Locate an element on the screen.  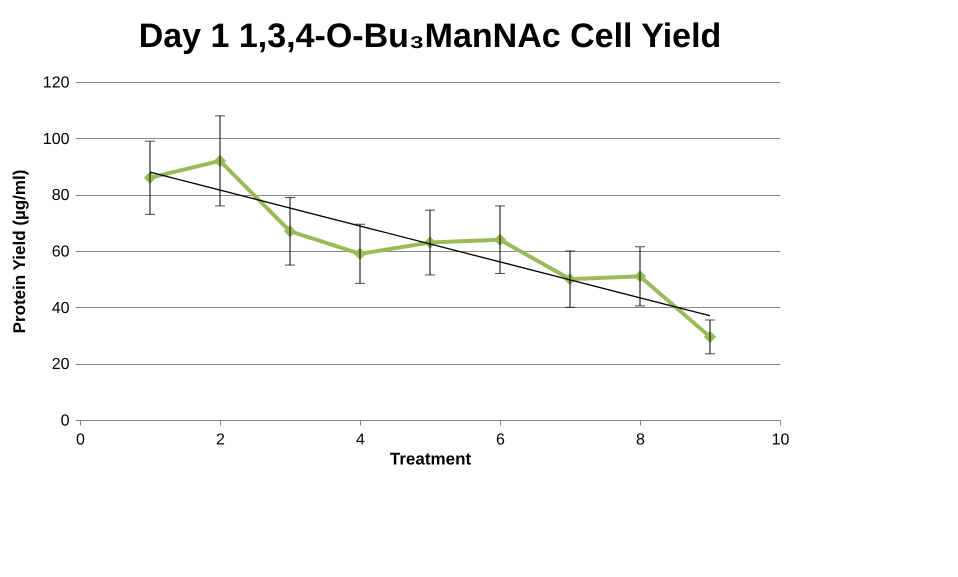
y-tick-label: 40 is located at coordinates (61, 308).